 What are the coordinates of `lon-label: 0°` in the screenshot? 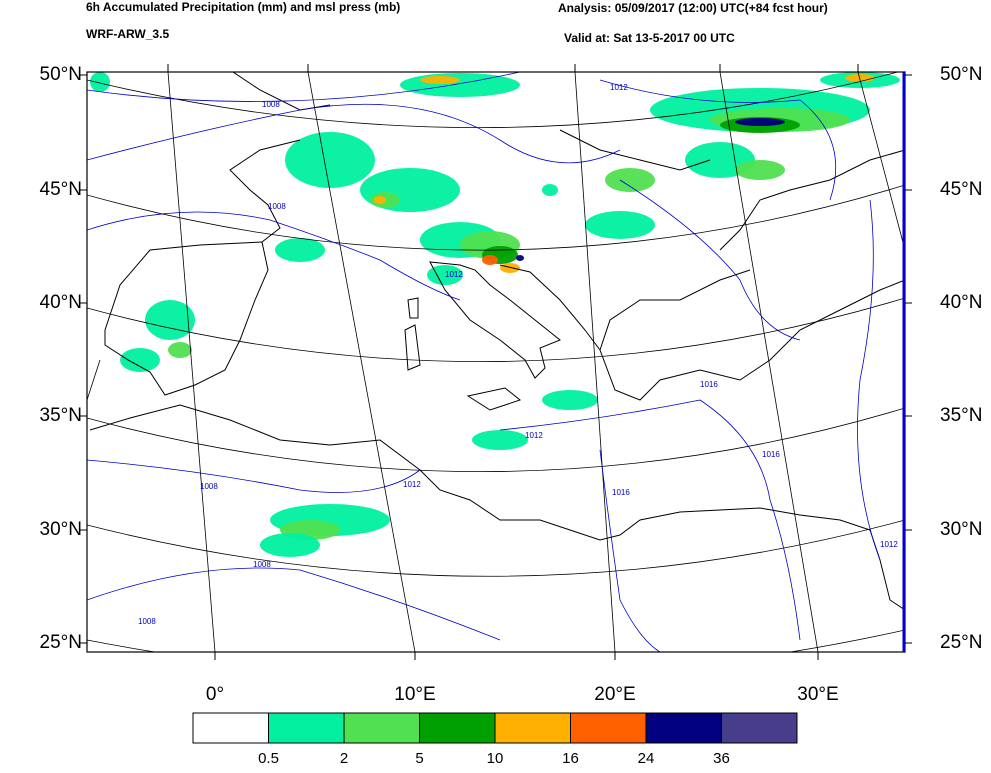 It's located at (215, 694).